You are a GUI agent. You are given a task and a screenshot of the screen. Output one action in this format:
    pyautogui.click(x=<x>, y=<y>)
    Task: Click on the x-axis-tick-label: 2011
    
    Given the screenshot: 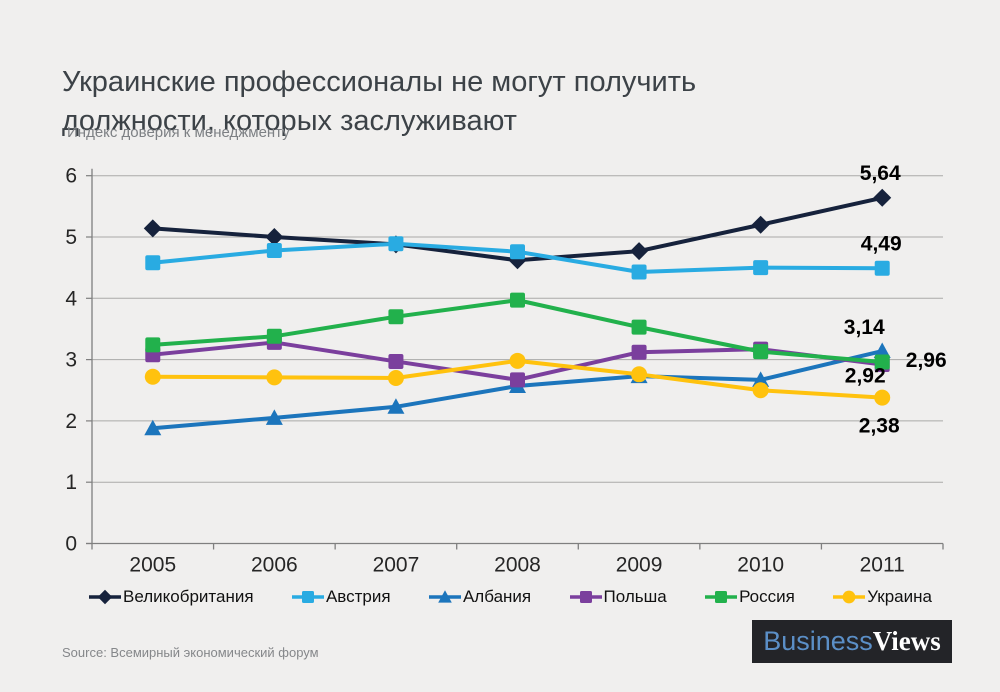 What is the action you would take?
    pyautogui.click(x=882, y=565)
    